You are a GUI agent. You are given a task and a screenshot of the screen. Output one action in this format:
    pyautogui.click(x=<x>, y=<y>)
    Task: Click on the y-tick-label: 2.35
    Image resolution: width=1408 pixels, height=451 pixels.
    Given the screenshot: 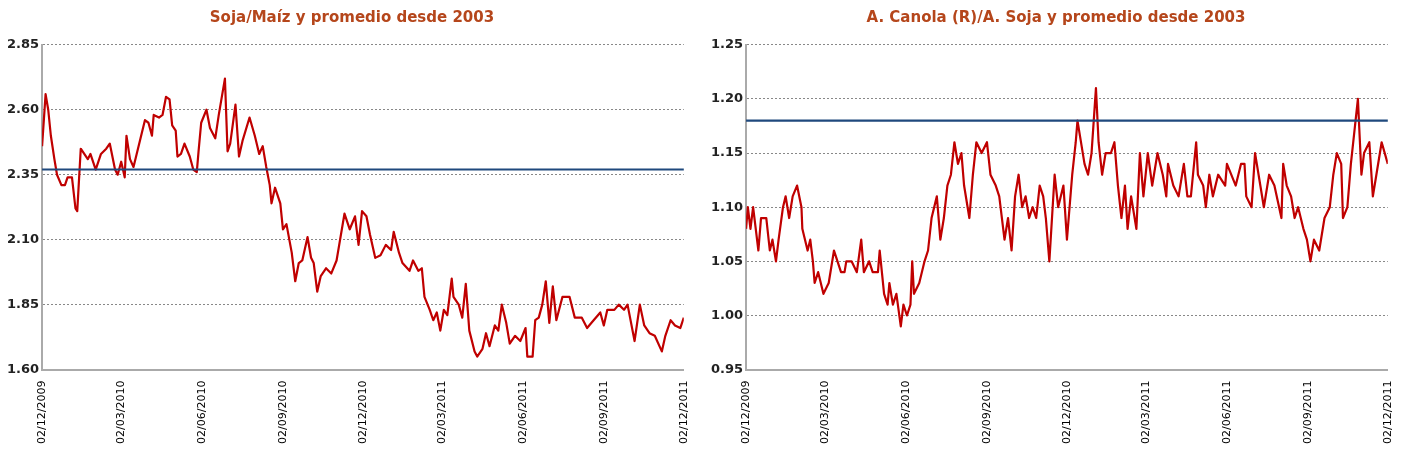 What is the action you would take?
    pyautogui.click(x=23, y=174)
    